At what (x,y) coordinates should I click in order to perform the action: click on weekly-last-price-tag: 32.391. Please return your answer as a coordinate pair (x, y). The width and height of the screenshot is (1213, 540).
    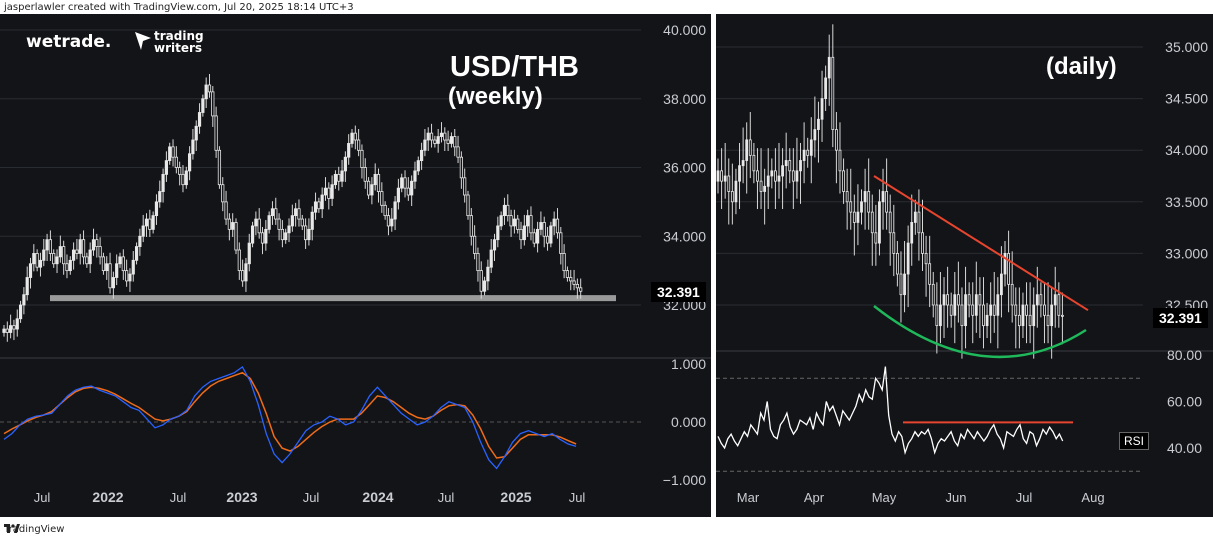
    Looking at the image, I should click on (678, 292).